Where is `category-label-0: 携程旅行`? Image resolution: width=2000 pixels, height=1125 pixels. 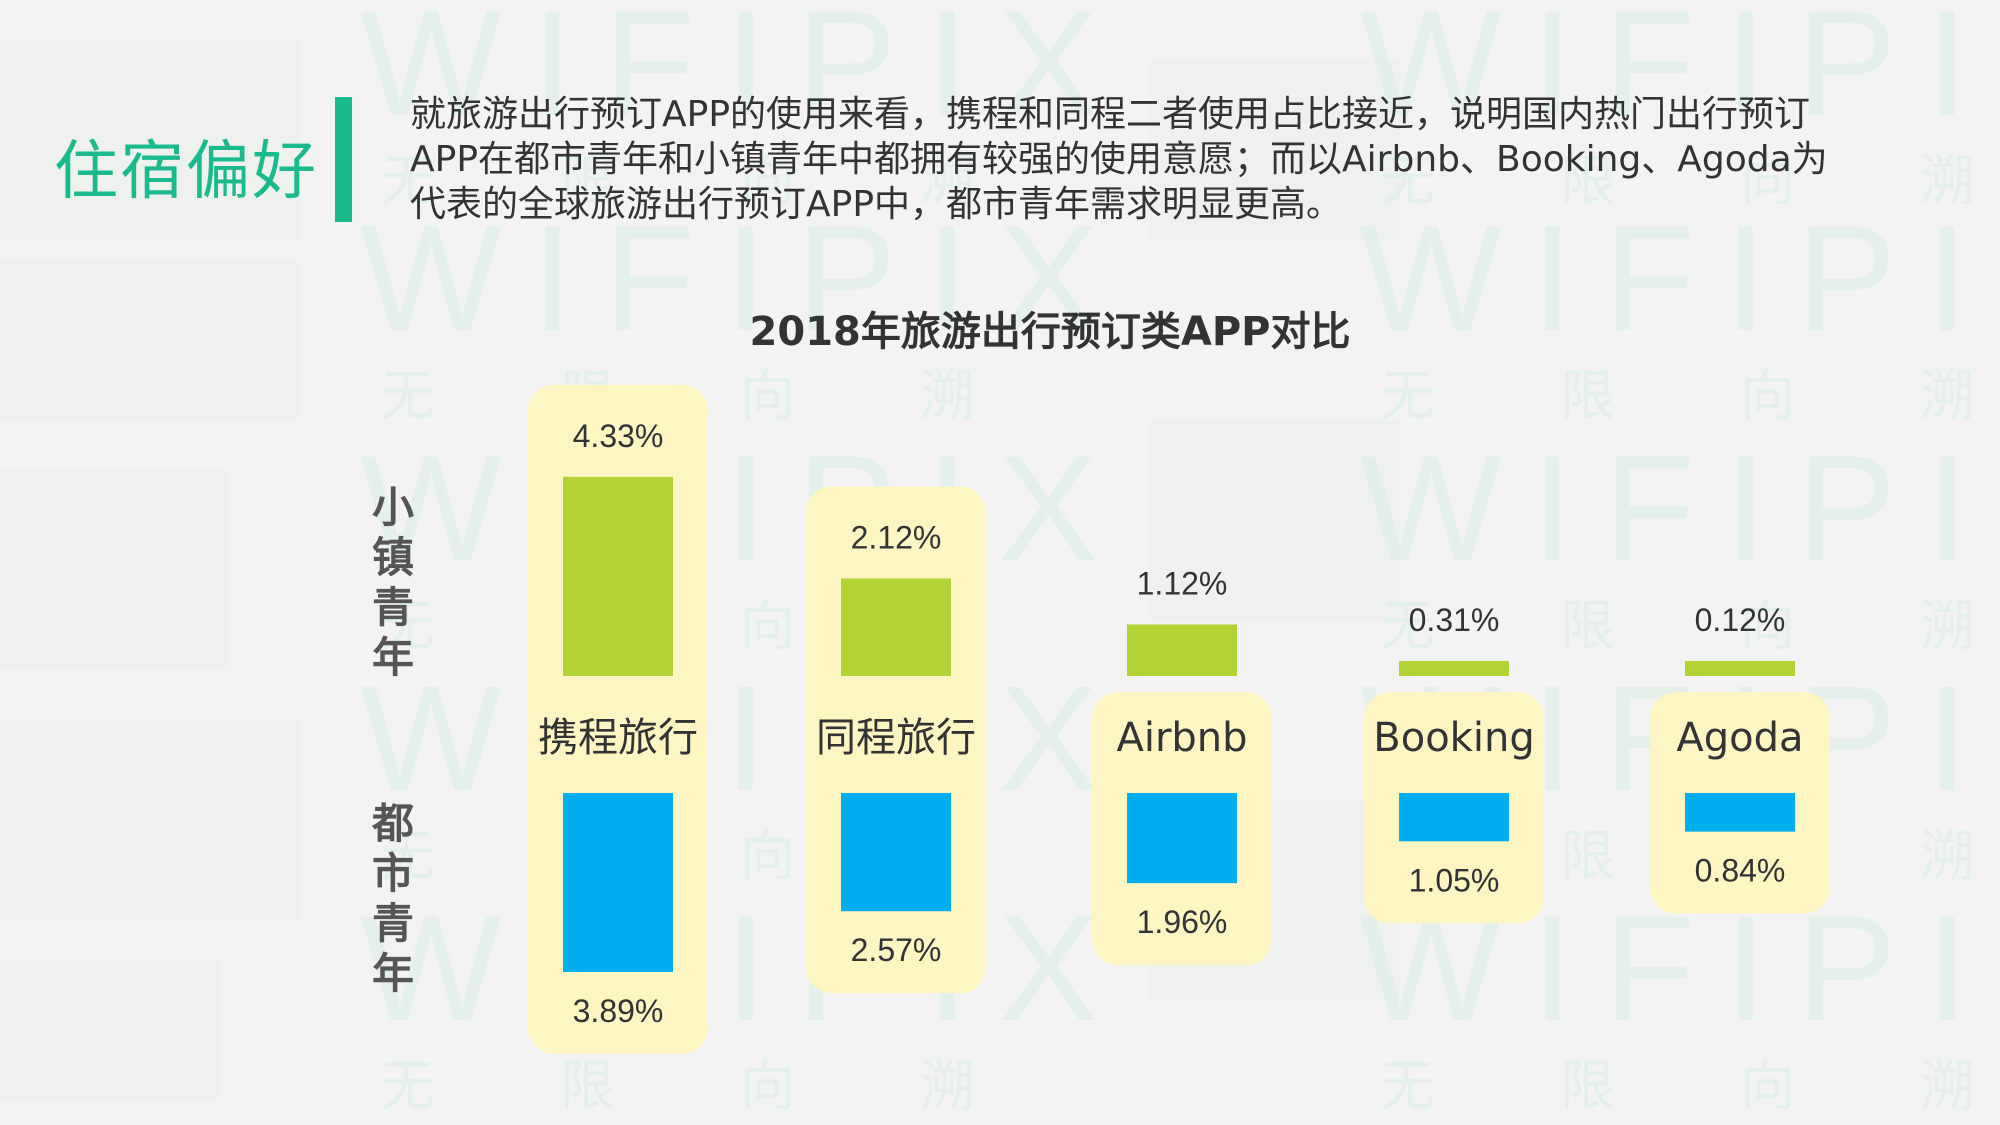 category-label-0: 携程旅行 is located at coordinates (618, 738).